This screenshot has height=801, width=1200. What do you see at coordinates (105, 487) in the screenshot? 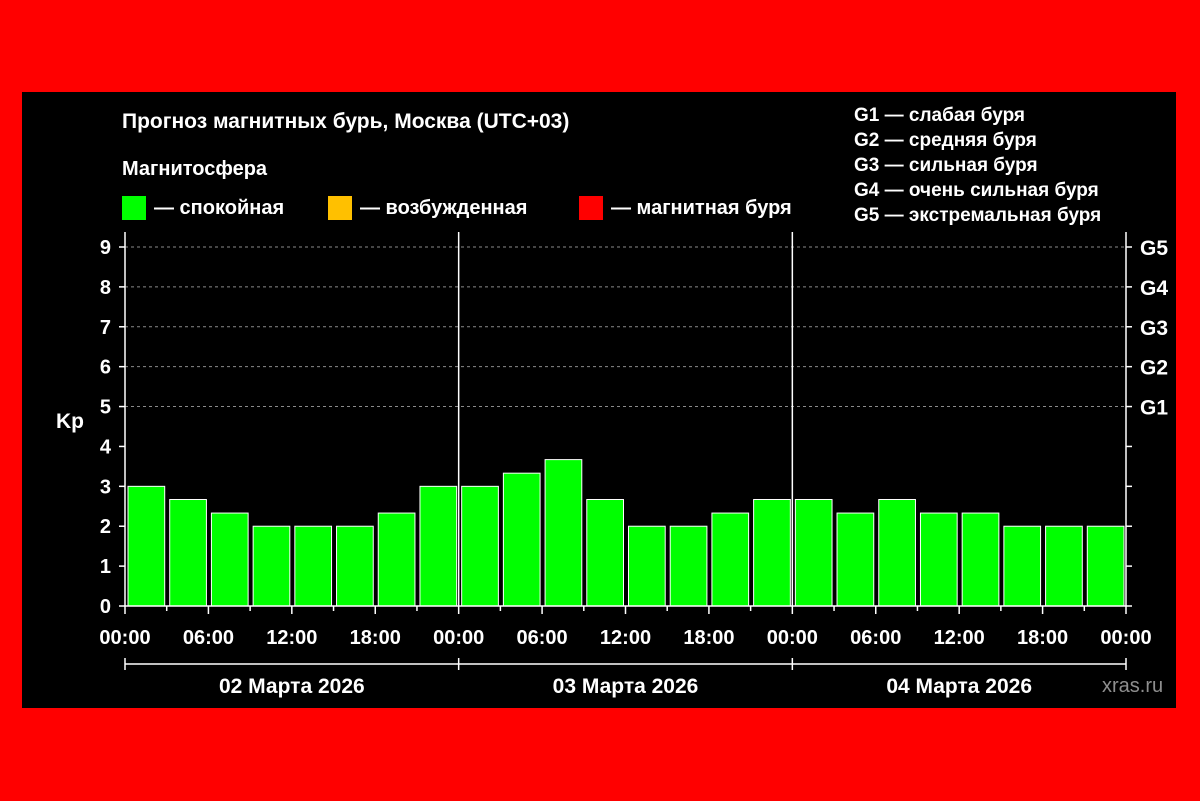
I see `y-tick-label: 3` at bounding box center [105, 487].